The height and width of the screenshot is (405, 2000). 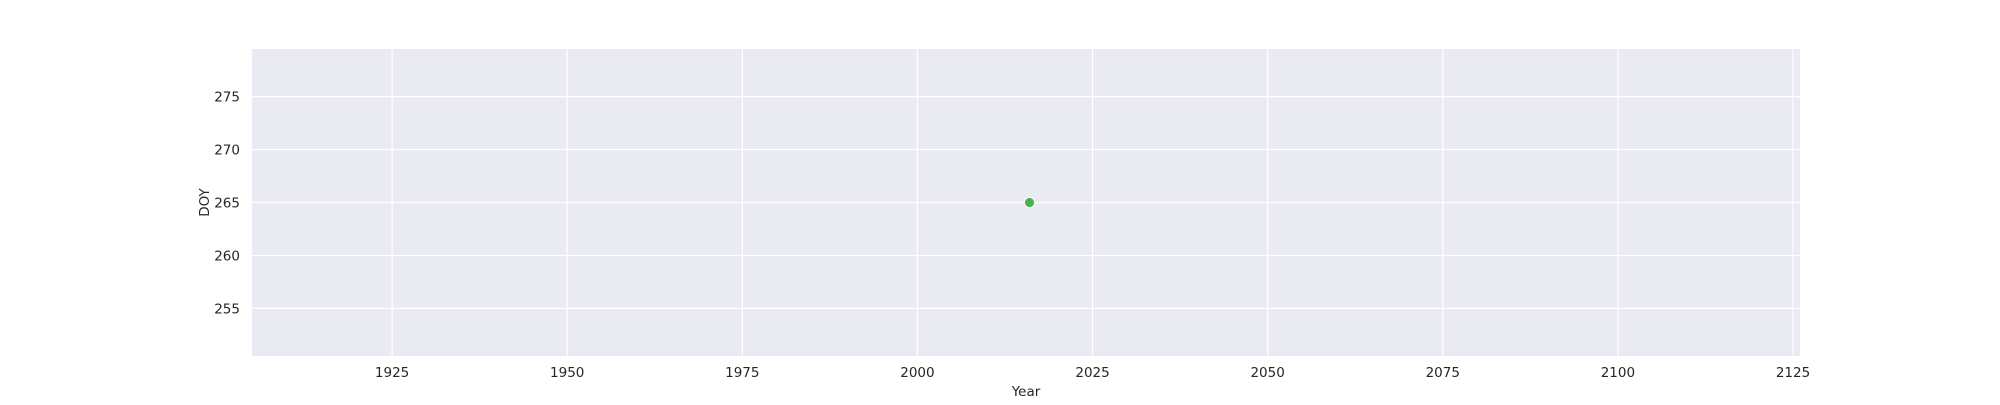 I want to click on y-tick-label: 275, so click(x=227, y=98).